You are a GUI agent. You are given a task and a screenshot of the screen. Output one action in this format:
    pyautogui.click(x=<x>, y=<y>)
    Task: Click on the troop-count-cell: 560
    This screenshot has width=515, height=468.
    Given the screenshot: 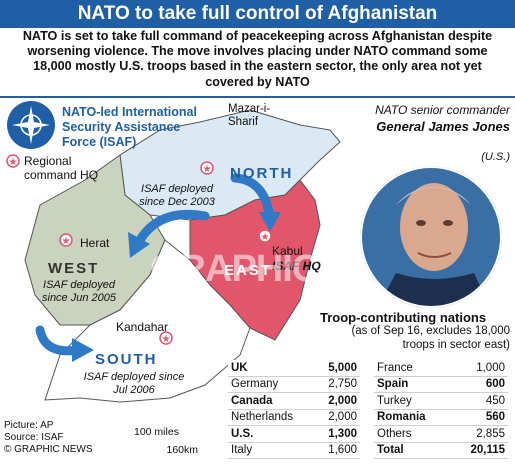 What is the action you would take?
    pyautogui.click(x=479, y=417)
    